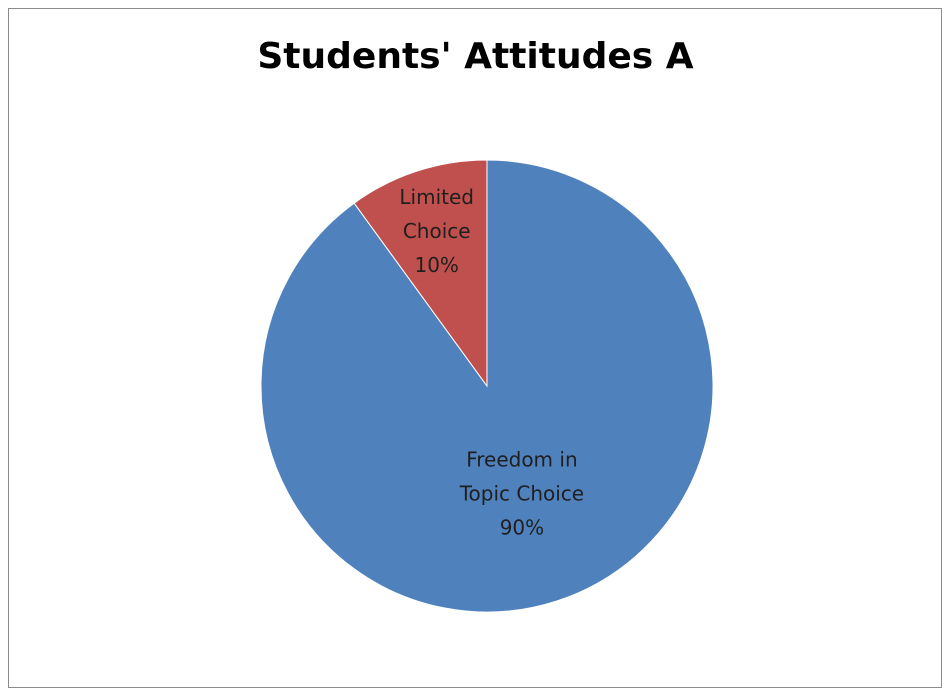  I want to click on chart-title: Students' Attitudes A, so click(475, 56).